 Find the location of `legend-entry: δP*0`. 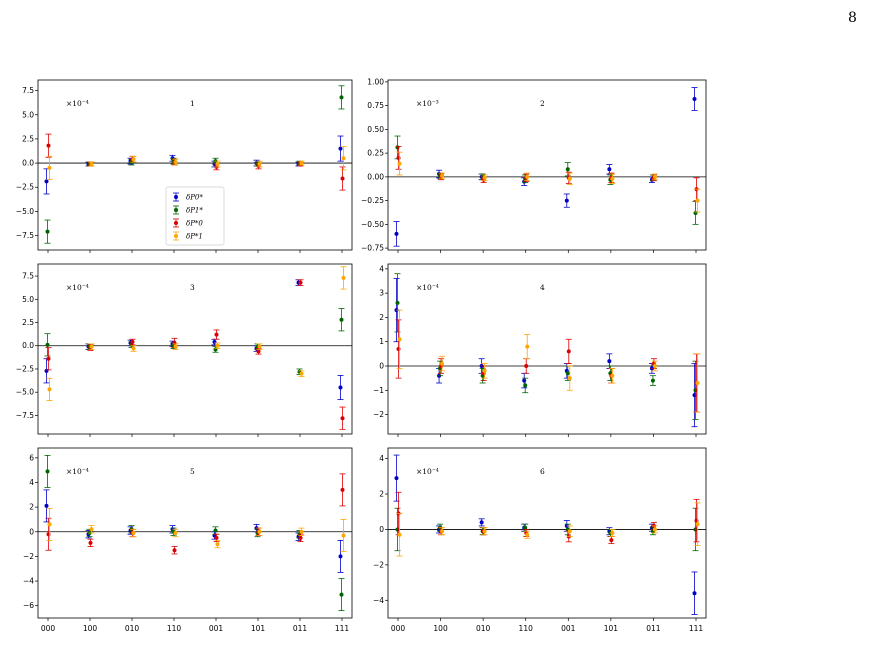

legend-entry: δP*0 is located at coordinates (194, 224).